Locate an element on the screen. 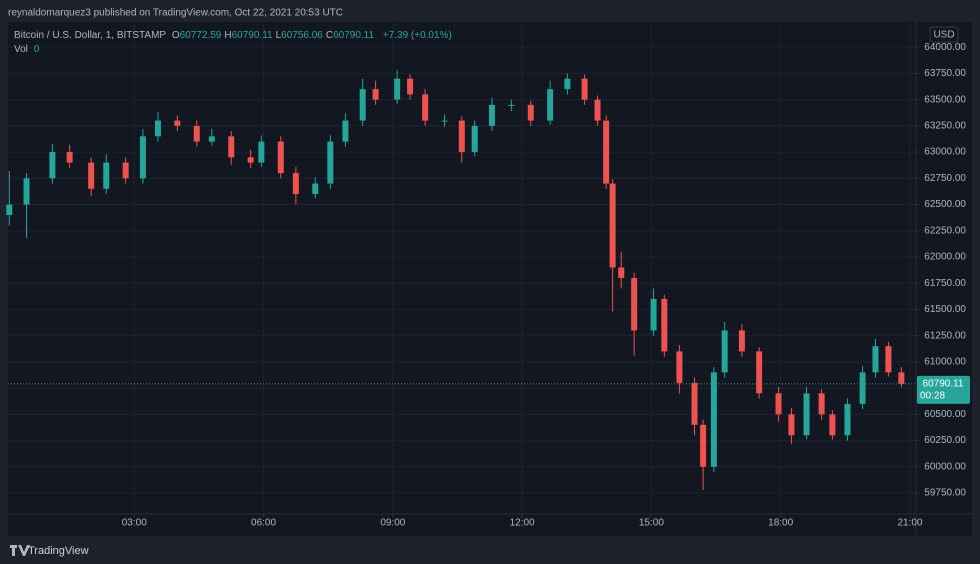 The height and width of the screenshot is (564, 980). y-tick-label: 62250.00 is located at coordinates (945, 230).